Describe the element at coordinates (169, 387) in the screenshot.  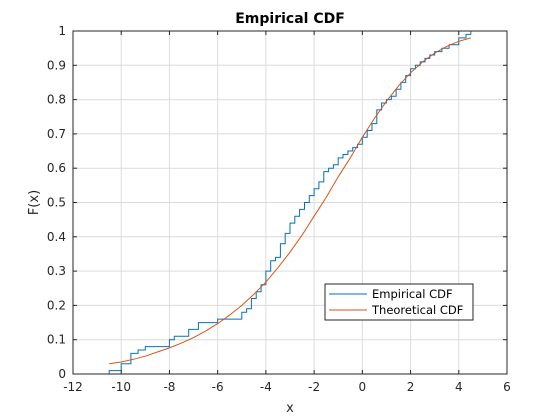
I see `x-tick-label: -8` at that location.